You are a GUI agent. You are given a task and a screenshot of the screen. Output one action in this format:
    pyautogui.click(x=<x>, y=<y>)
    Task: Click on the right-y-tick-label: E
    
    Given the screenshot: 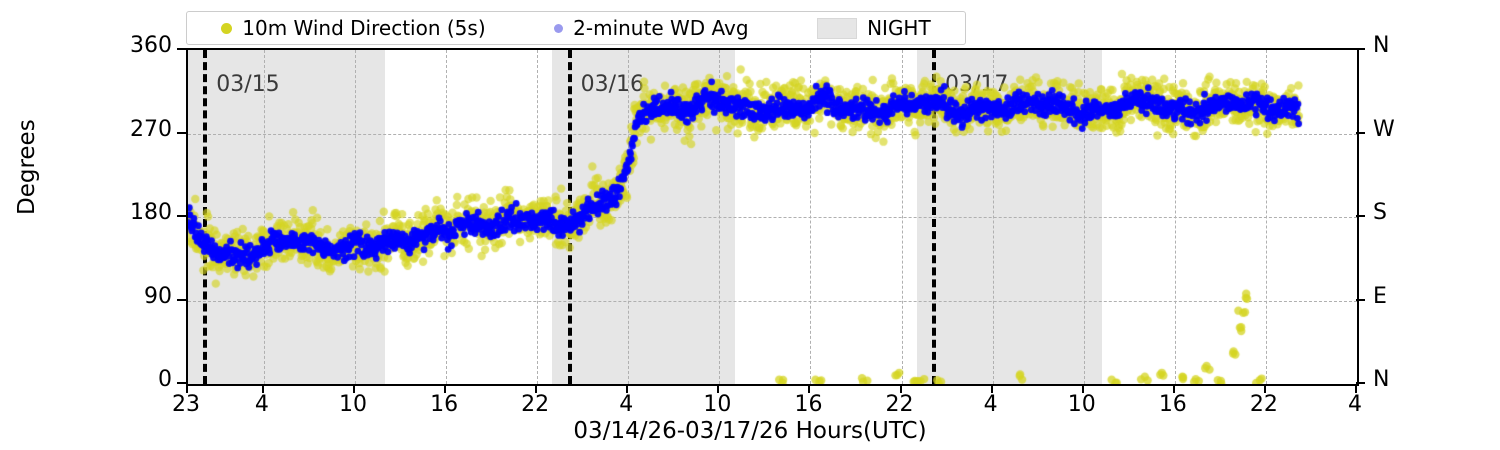 What is the action you would take?
    pyautogui.click(x=1380, y=296)
    